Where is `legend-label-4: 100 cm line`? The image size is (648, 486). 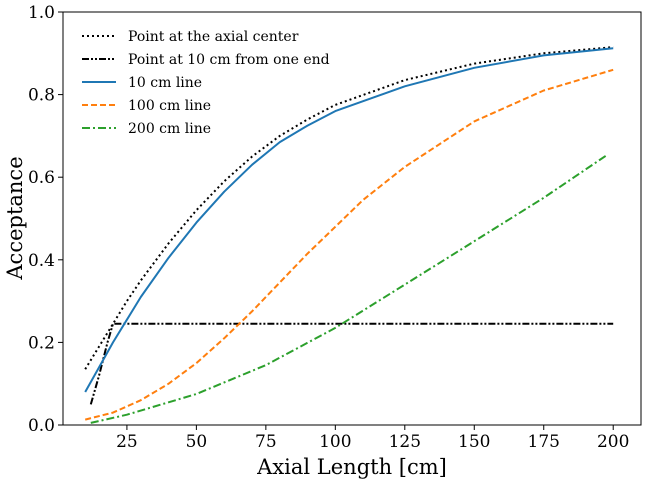 legend-label-4: 100 cm line is located at coordinates (169, 106).